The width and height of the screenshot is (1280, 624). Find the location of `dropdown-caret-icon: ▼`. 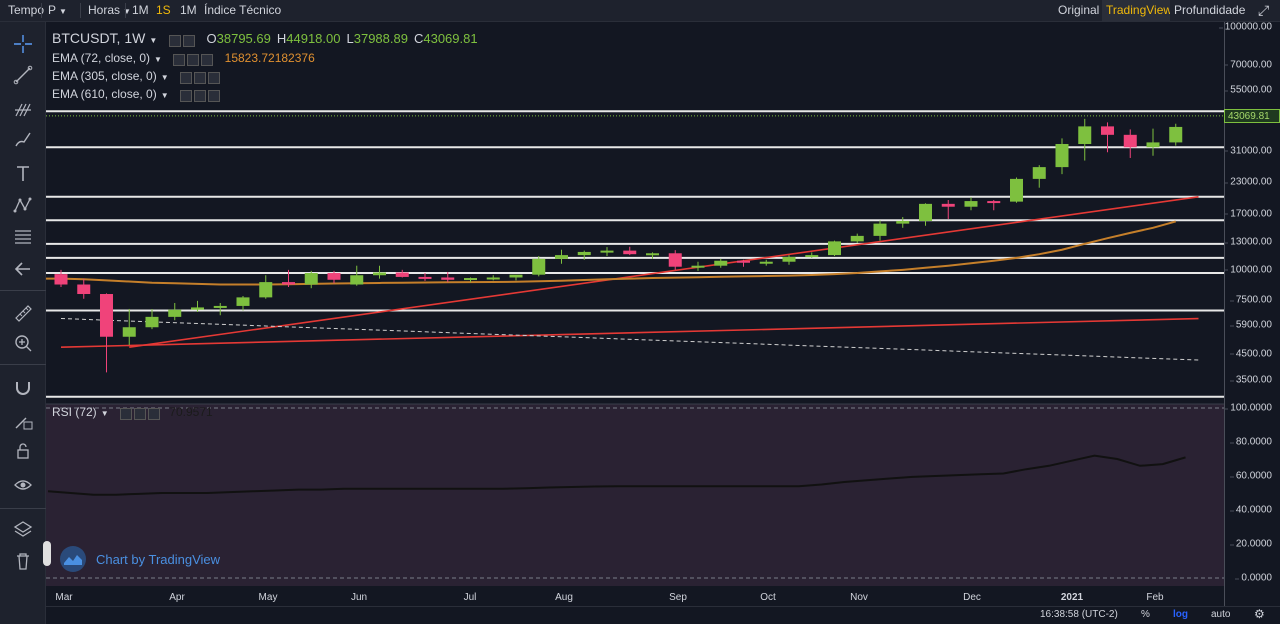

dropdown-caret-icon: ▼ is located at coordinates (127, 11).